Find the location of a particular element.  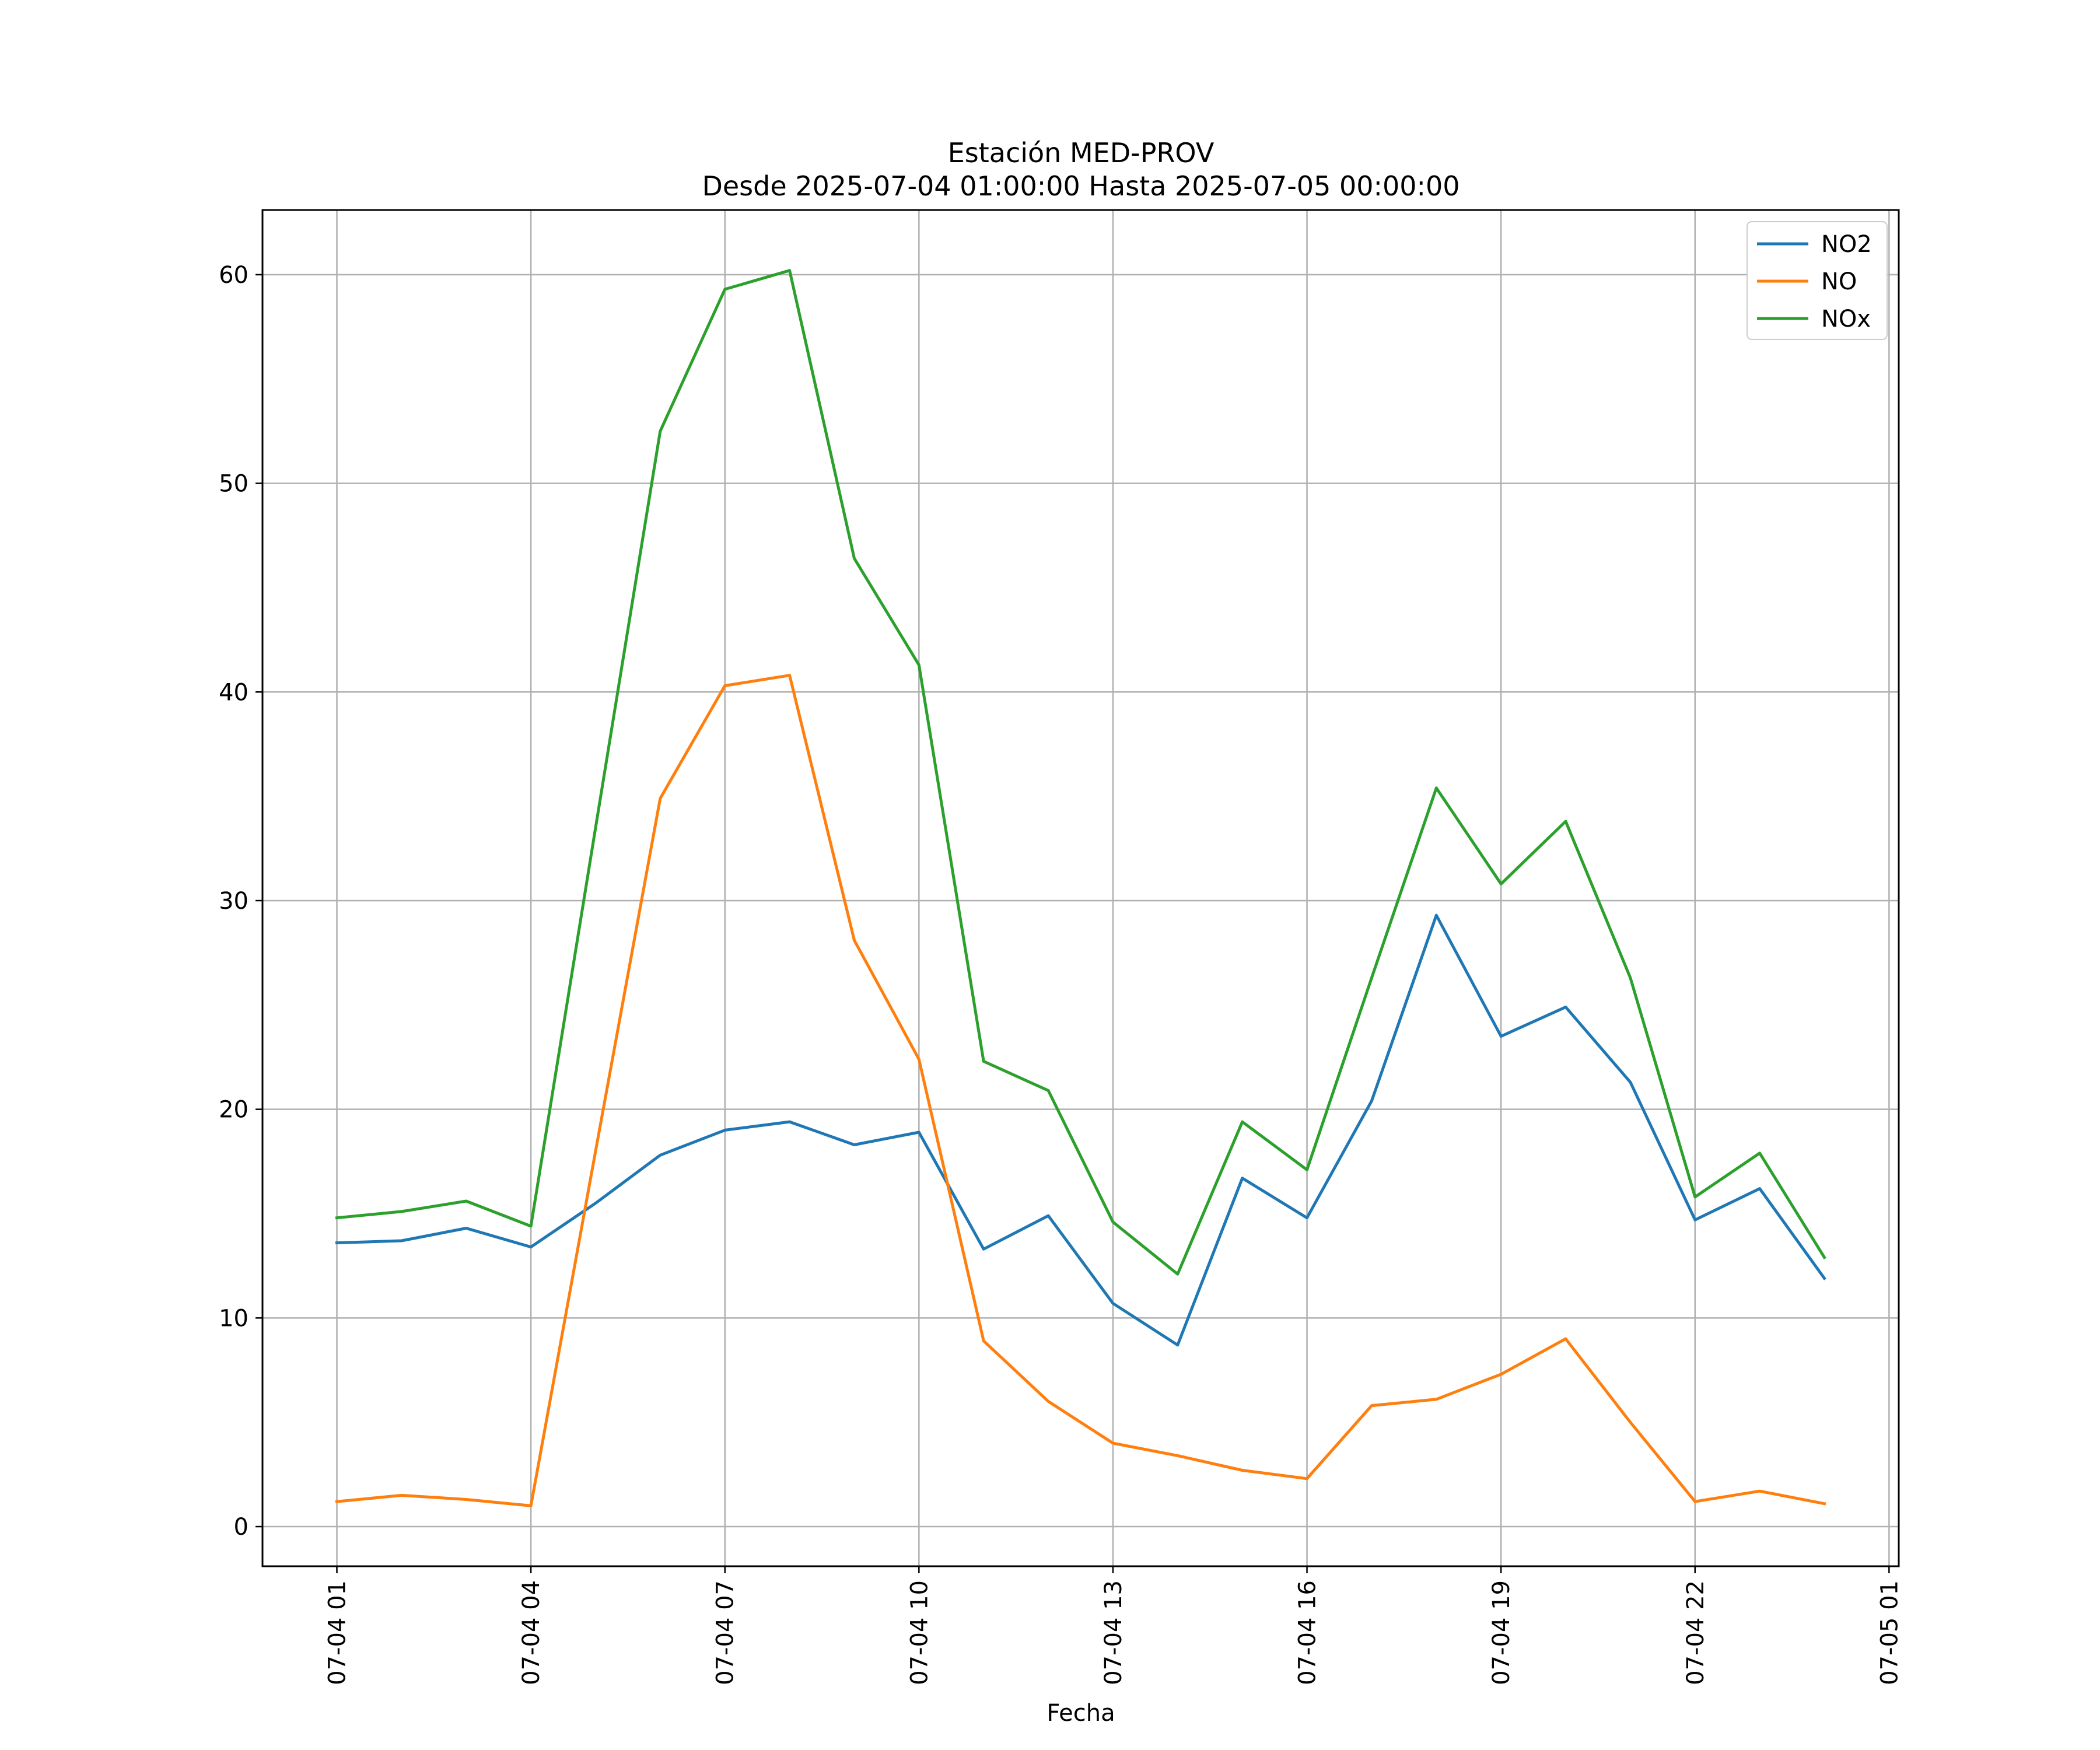

x-tick-label: 07-05 01 is located at coordinates (1889, 1632).